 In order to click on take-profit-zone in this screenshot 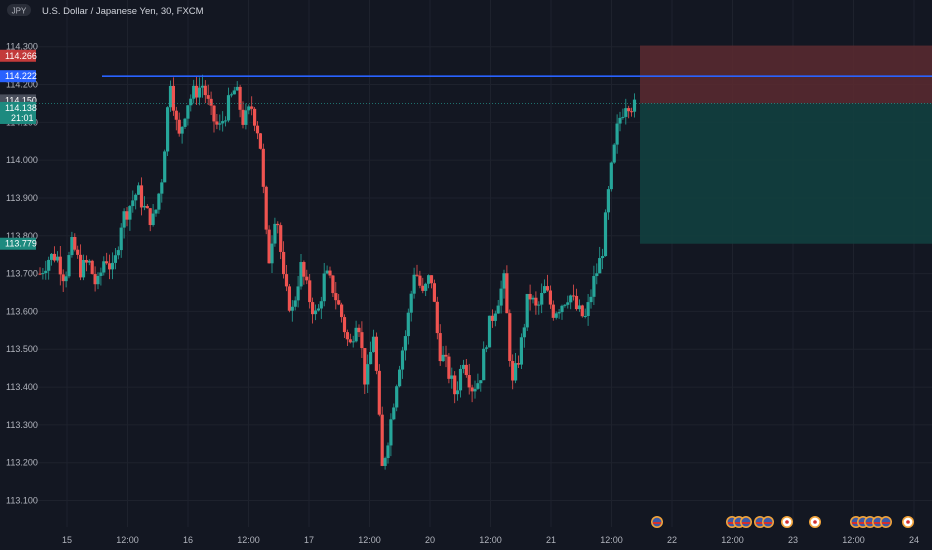, I will do `click(786, 173)`.